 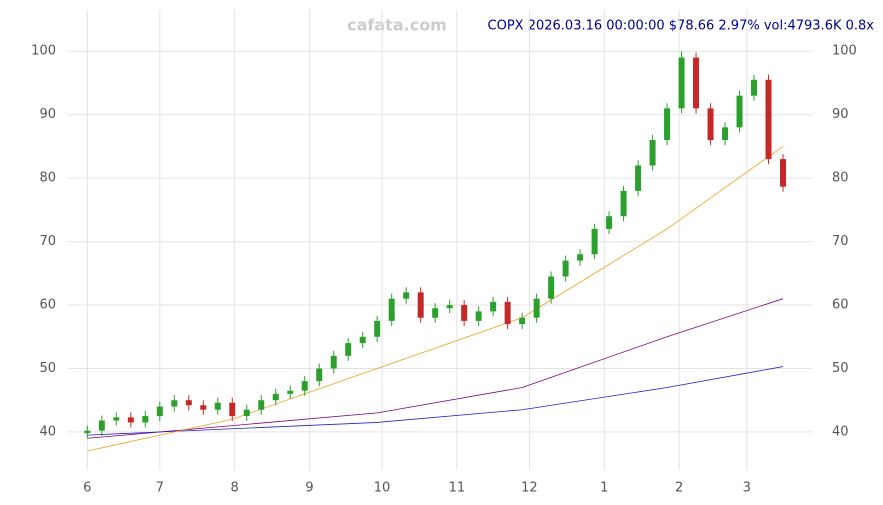 What do you see at coordinates (160, 488) in the screenshot?
I see `x-tick-label: 7` at bounding box center [160, 488].